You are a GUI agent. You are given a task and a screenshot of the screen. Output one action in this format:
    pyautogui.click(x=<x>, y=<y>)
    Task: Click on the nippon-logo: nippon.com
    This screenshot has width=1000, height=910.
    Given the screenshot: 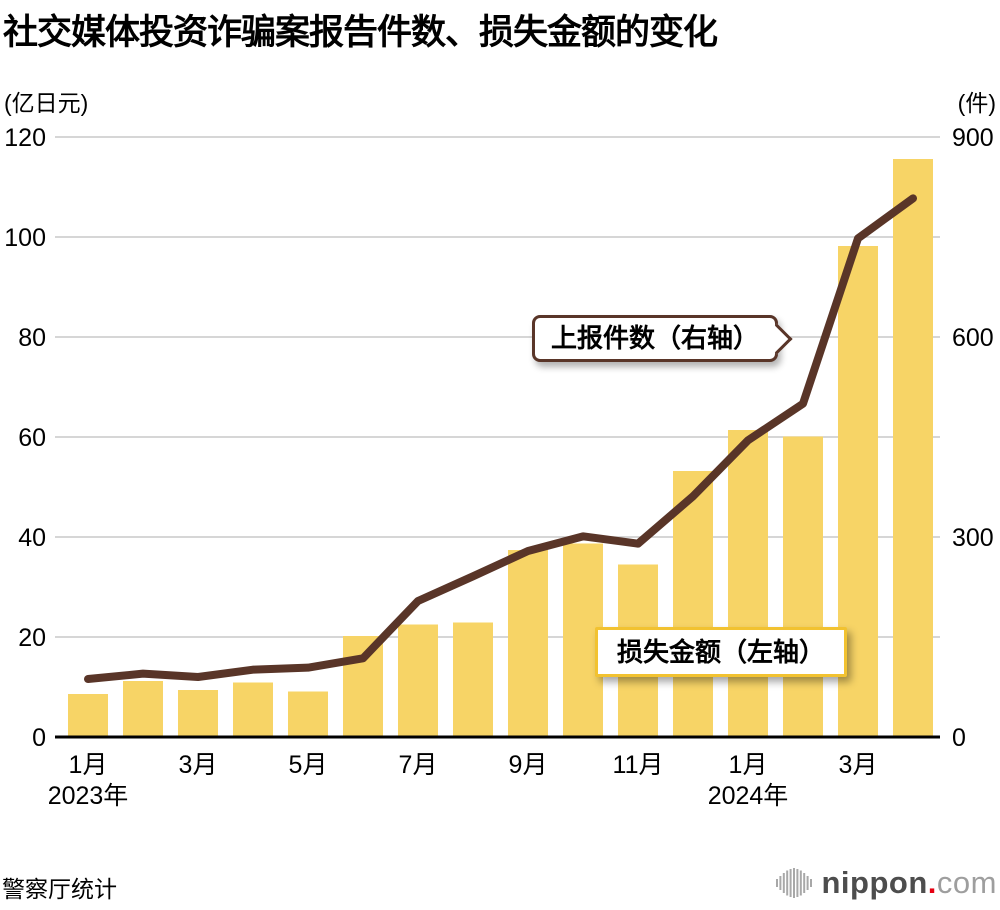 What is the action you would take?
    pyautogui.click(x=886, y=883)
    